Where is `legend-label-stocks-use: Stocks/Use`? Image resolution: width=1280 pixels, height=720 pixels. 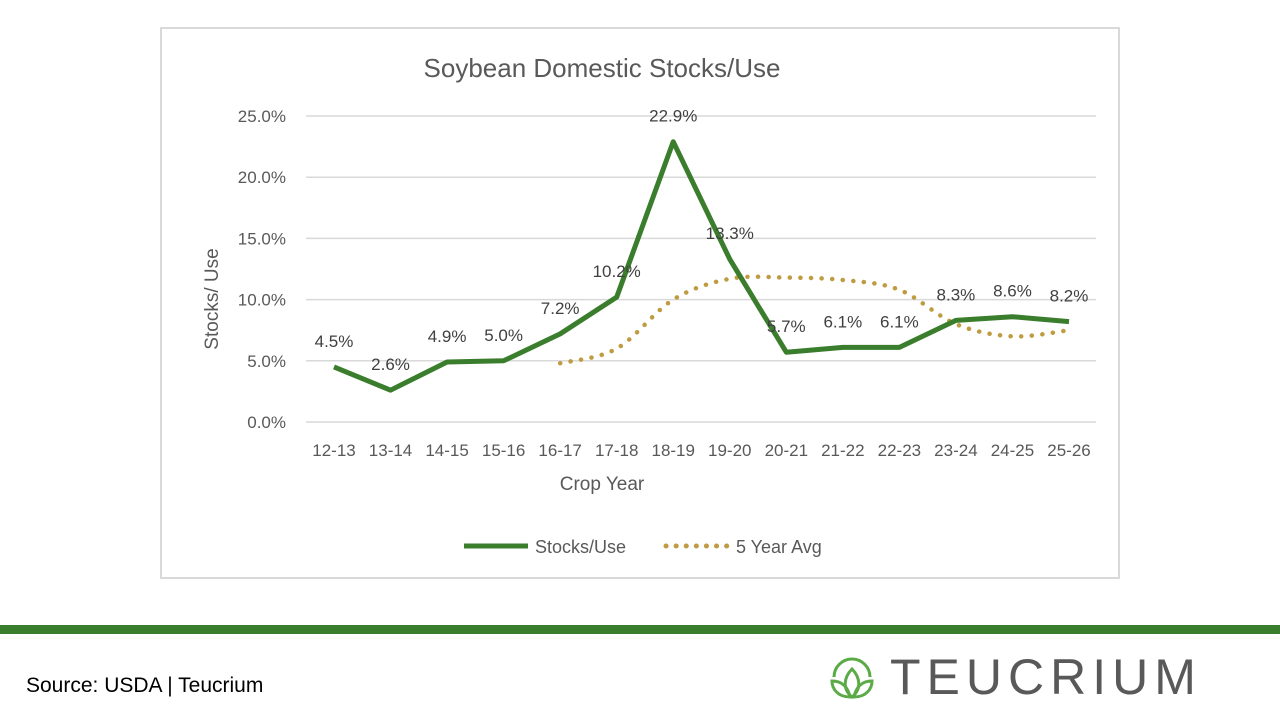
legend-label-stocks-use: Stocks/Use is located at coordinates (580, 547).